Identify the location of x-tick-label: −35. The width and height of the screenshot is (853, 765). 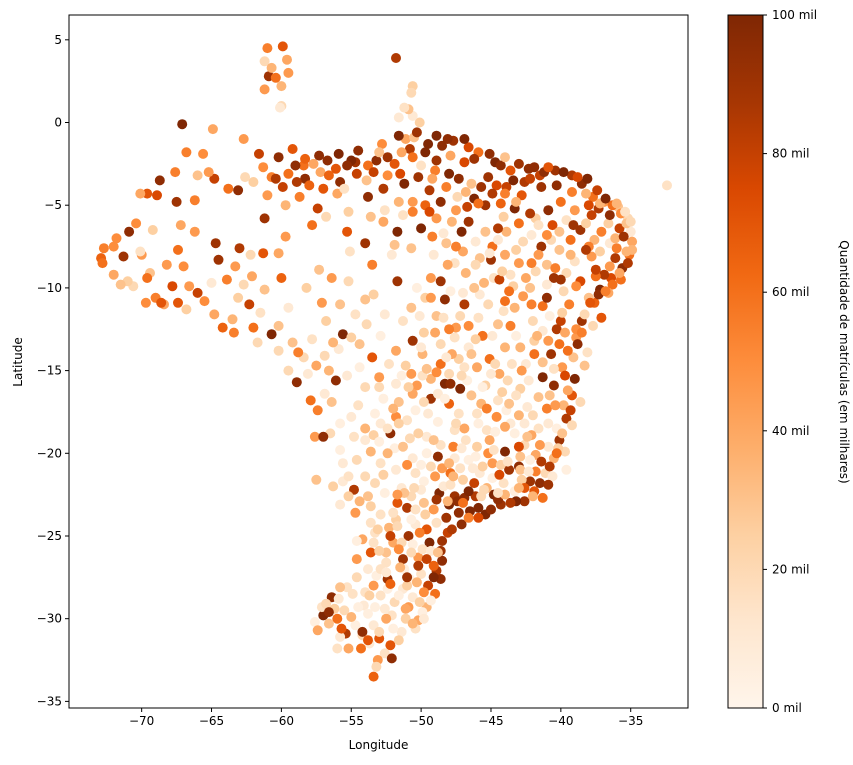
(630, 721).